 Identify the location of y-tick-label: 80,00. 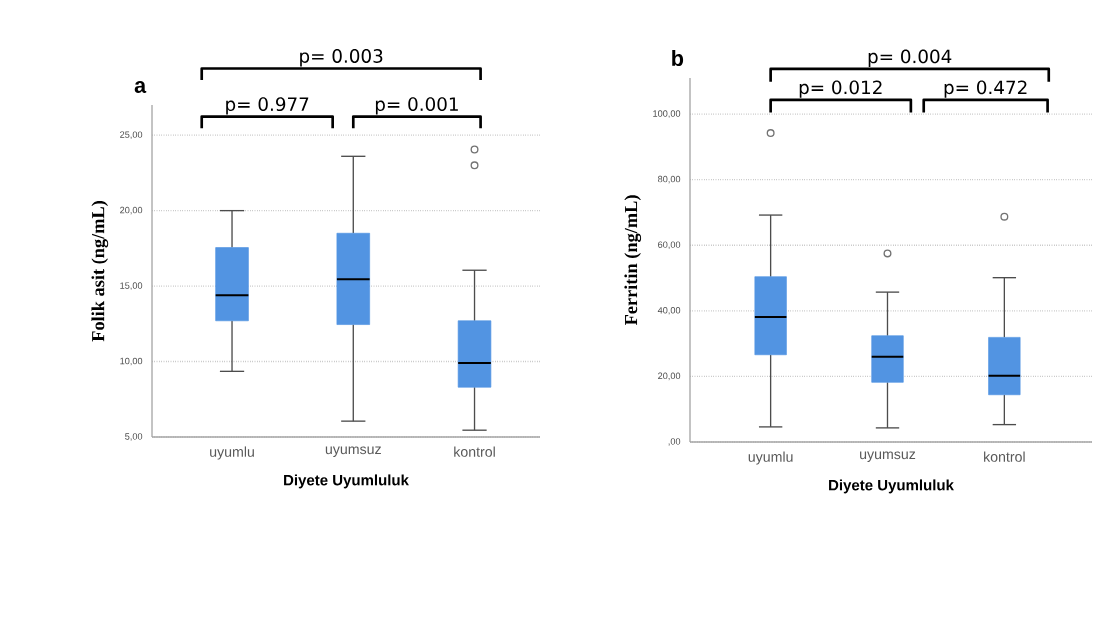
(669, 179).